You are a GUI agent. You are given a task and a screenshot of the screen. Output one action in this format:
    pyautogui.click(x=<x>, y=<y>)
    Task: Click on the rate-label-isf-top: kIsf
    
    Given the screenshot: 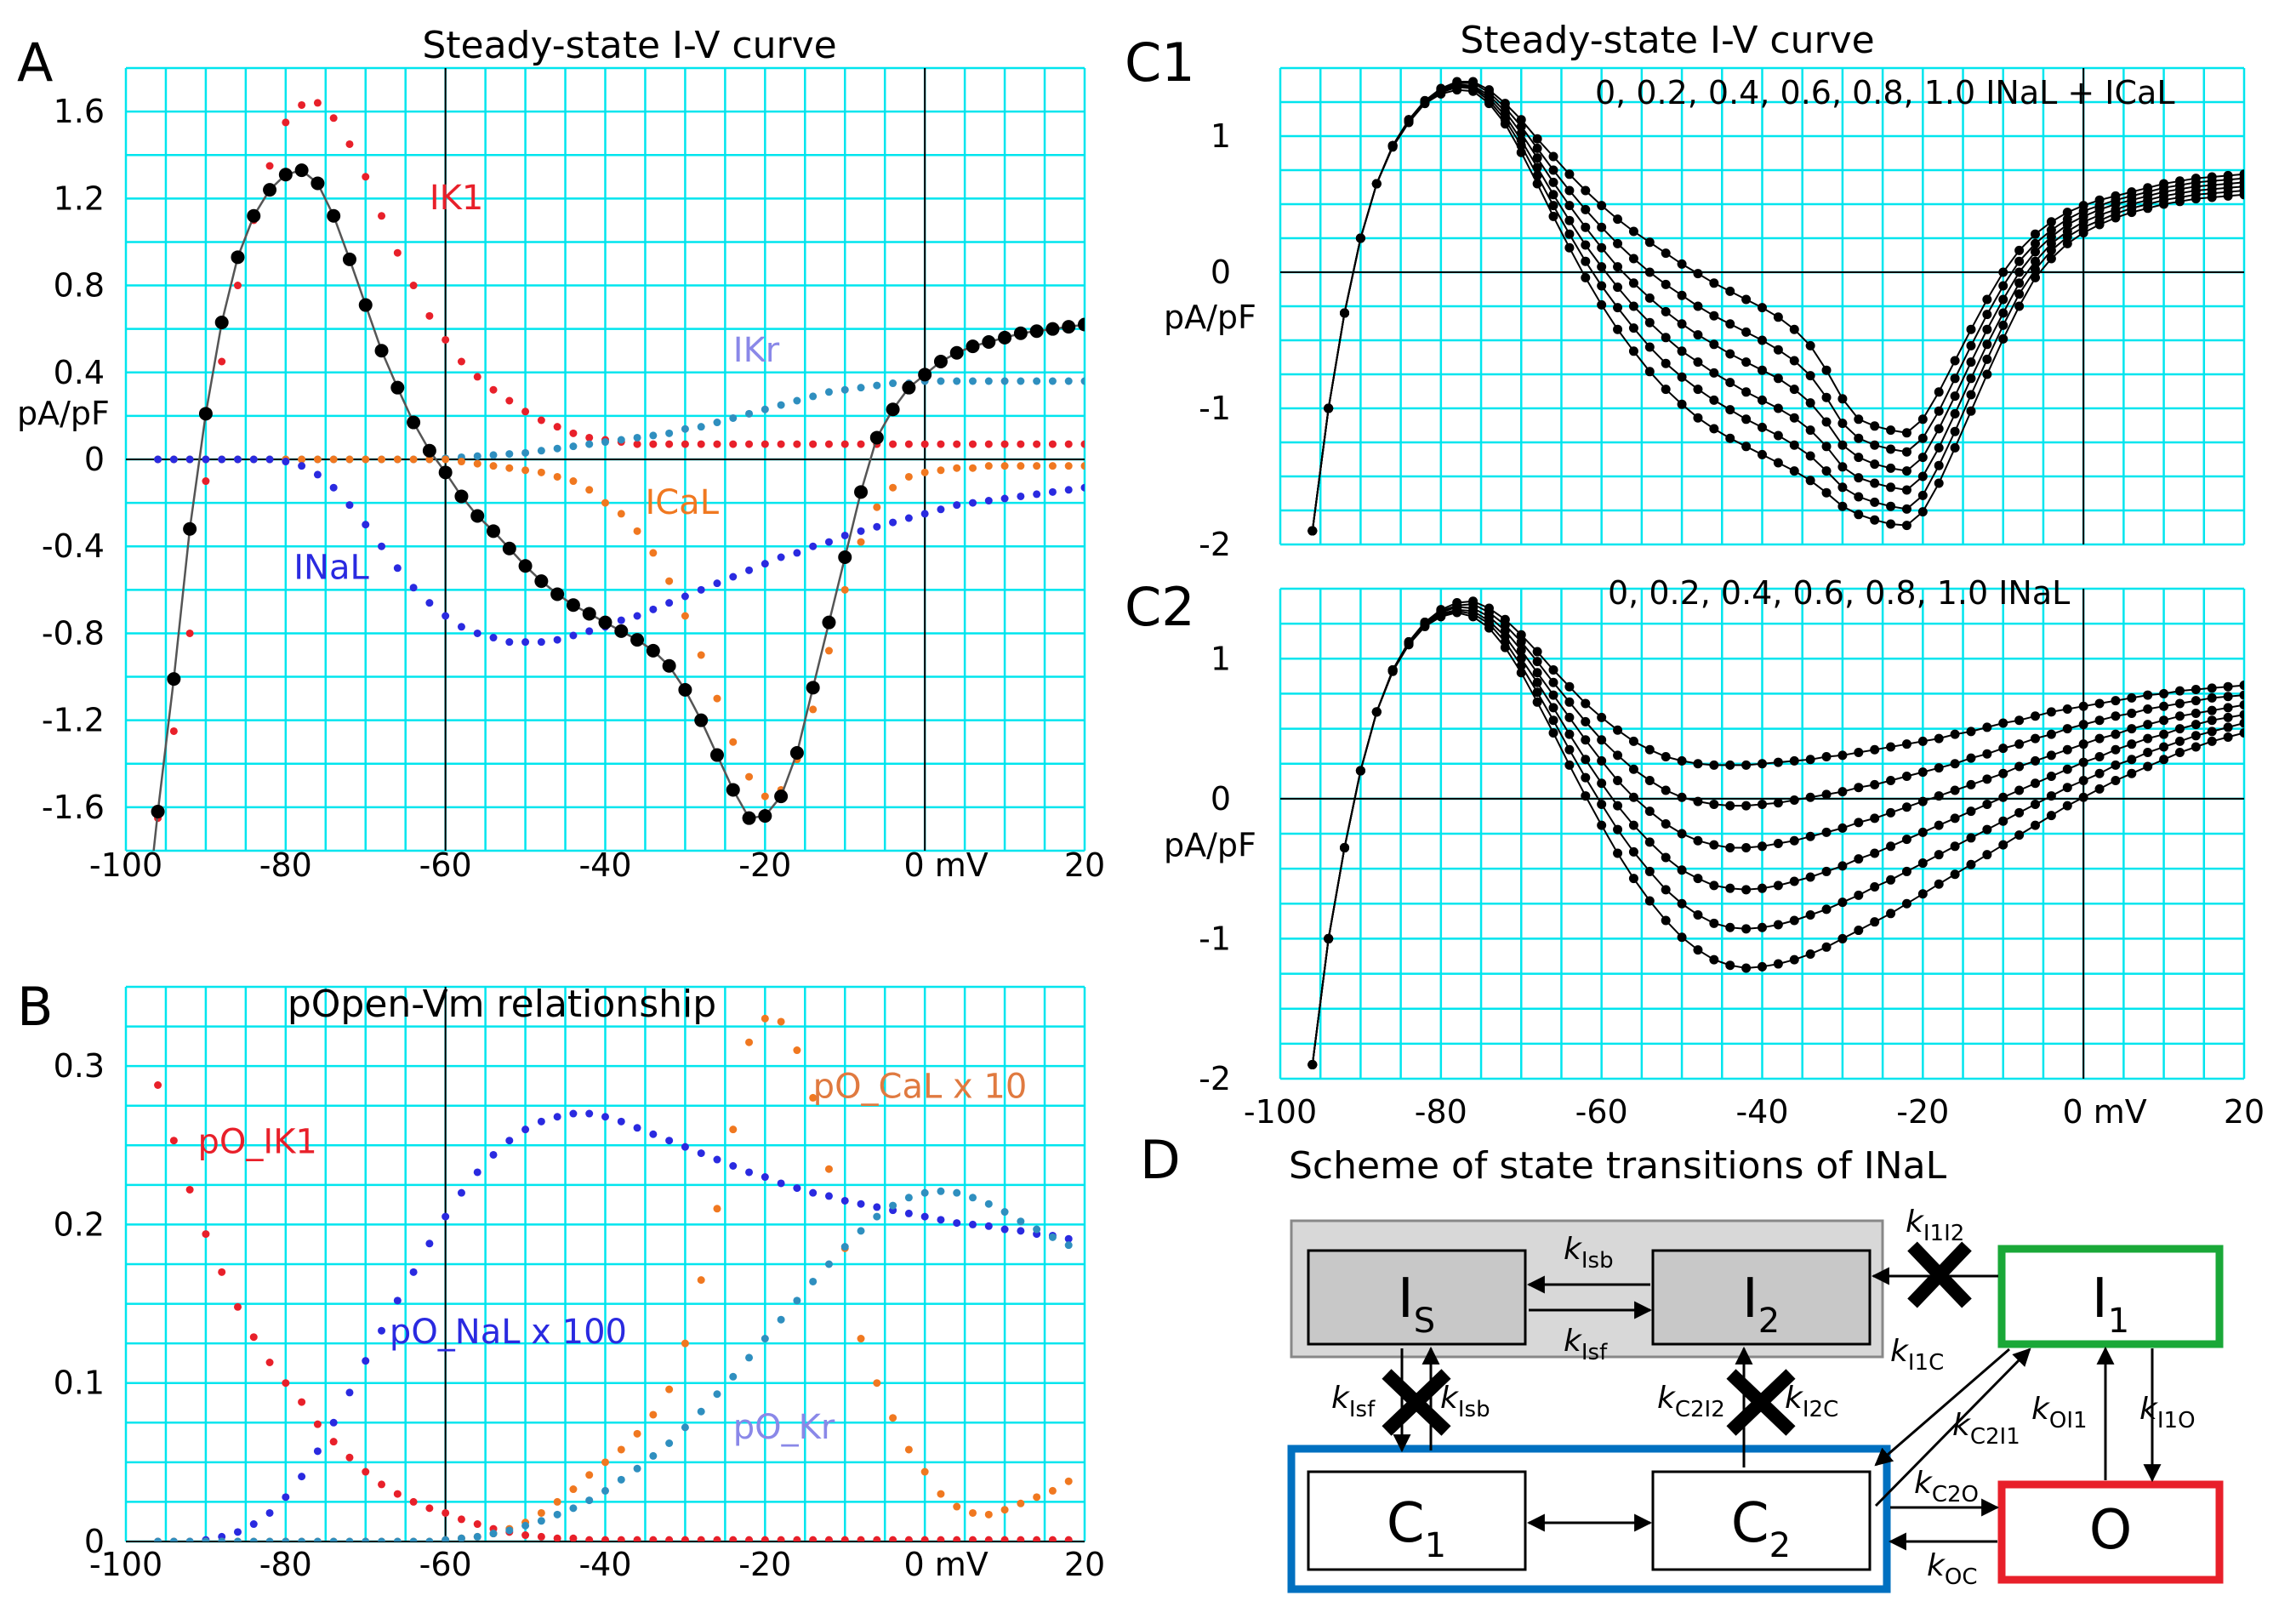 What is the action you would take?
    pyautogui.click(x=1586, y=1344)
    